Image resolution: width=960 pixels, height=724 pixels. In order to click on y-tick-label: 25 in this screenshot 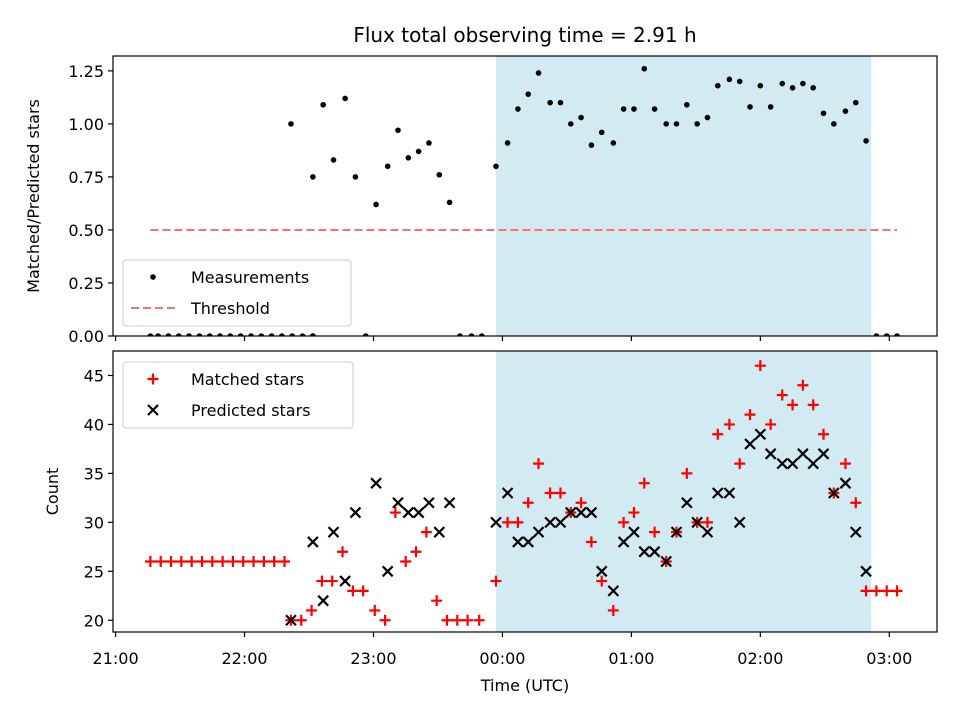, I will do `click(94, 571)`.